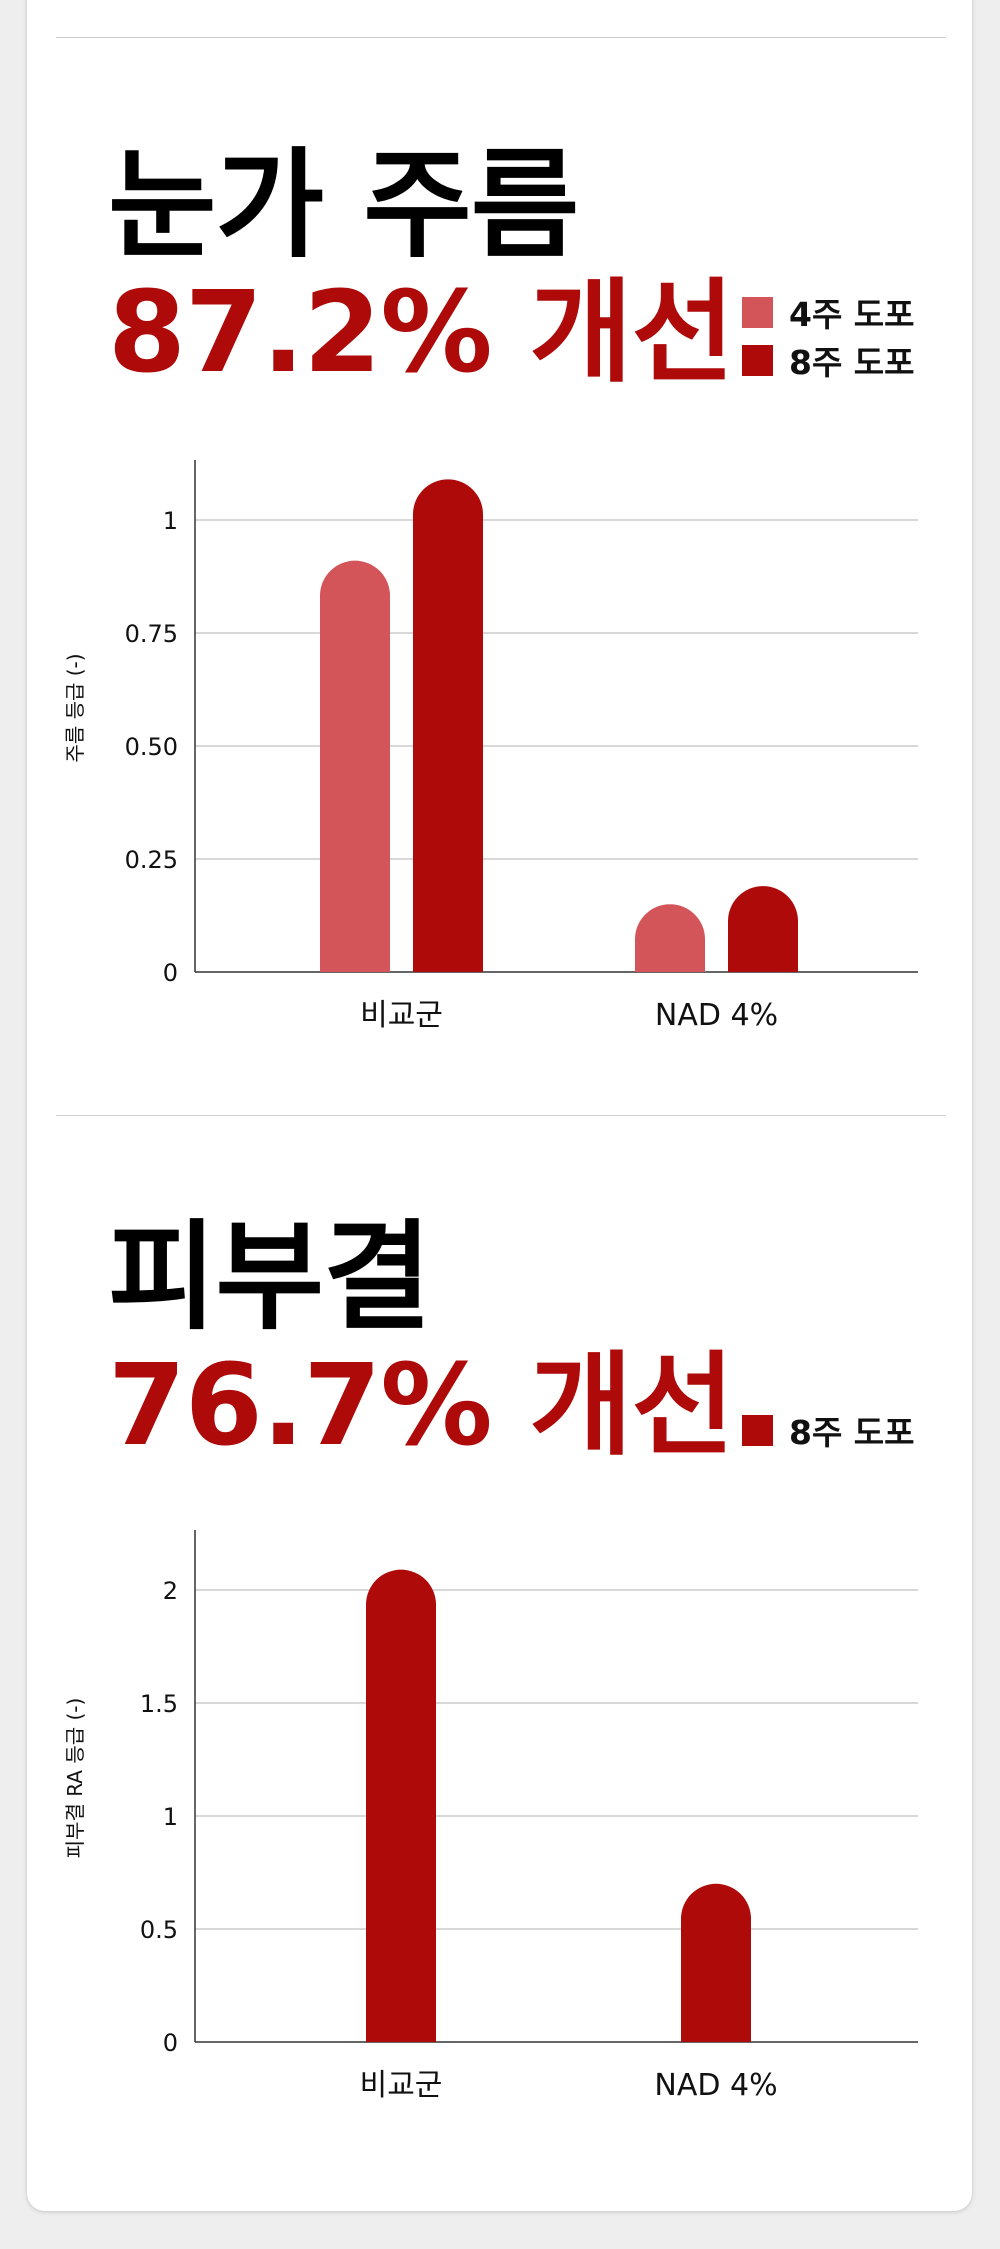 The height and width of the screenshot is (2249, 1000). What do you see at coordinates (75, 707) in the screenshot?
I see `y-axis-title: 주름 등급 (-)` at bounding box center [75, 707].